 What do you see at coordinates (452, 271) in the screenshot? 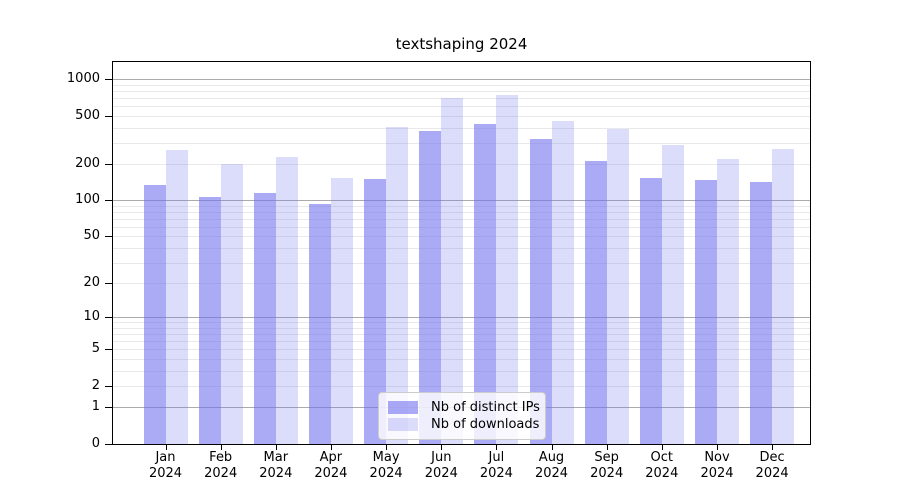
I see `bar-jun-downloads` at bounding box center [452, 271].